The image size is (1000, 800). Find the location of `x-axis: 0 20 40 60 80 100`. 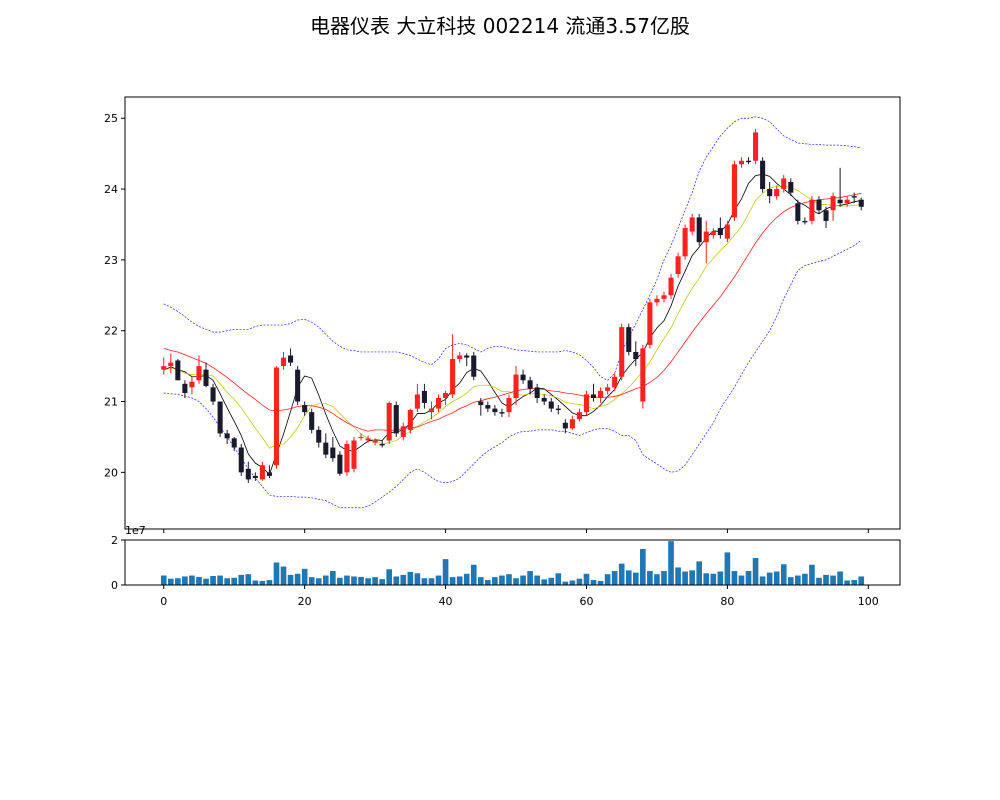

x-axis: 0 20 40 60 80 100 is located at coordinates (519, 596).